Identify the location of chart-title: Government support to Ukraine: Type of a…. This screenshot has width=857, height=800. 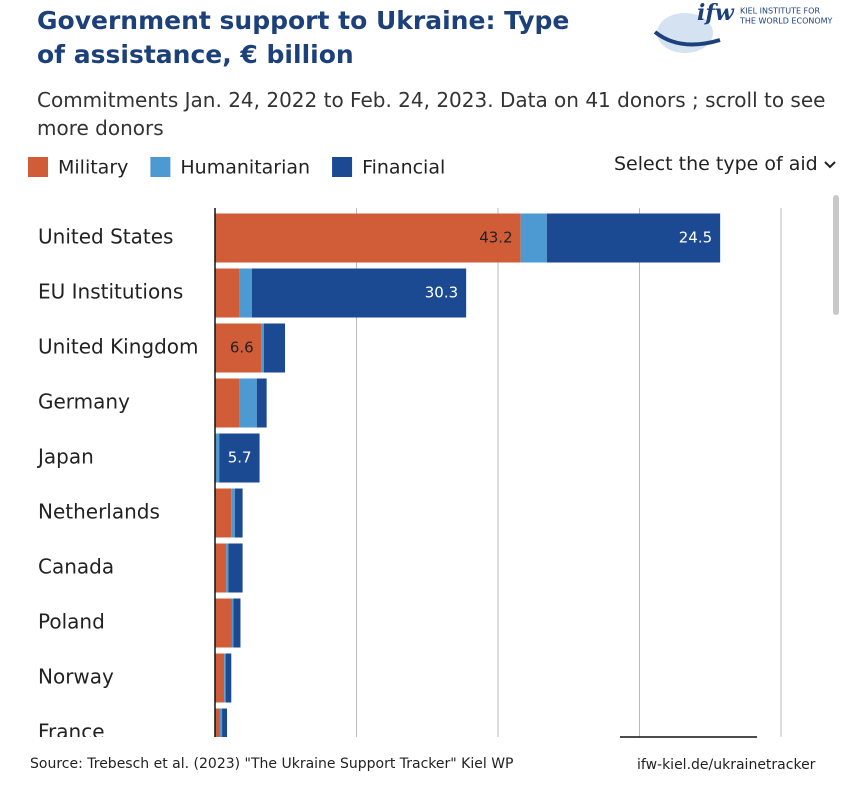
(303, 37).